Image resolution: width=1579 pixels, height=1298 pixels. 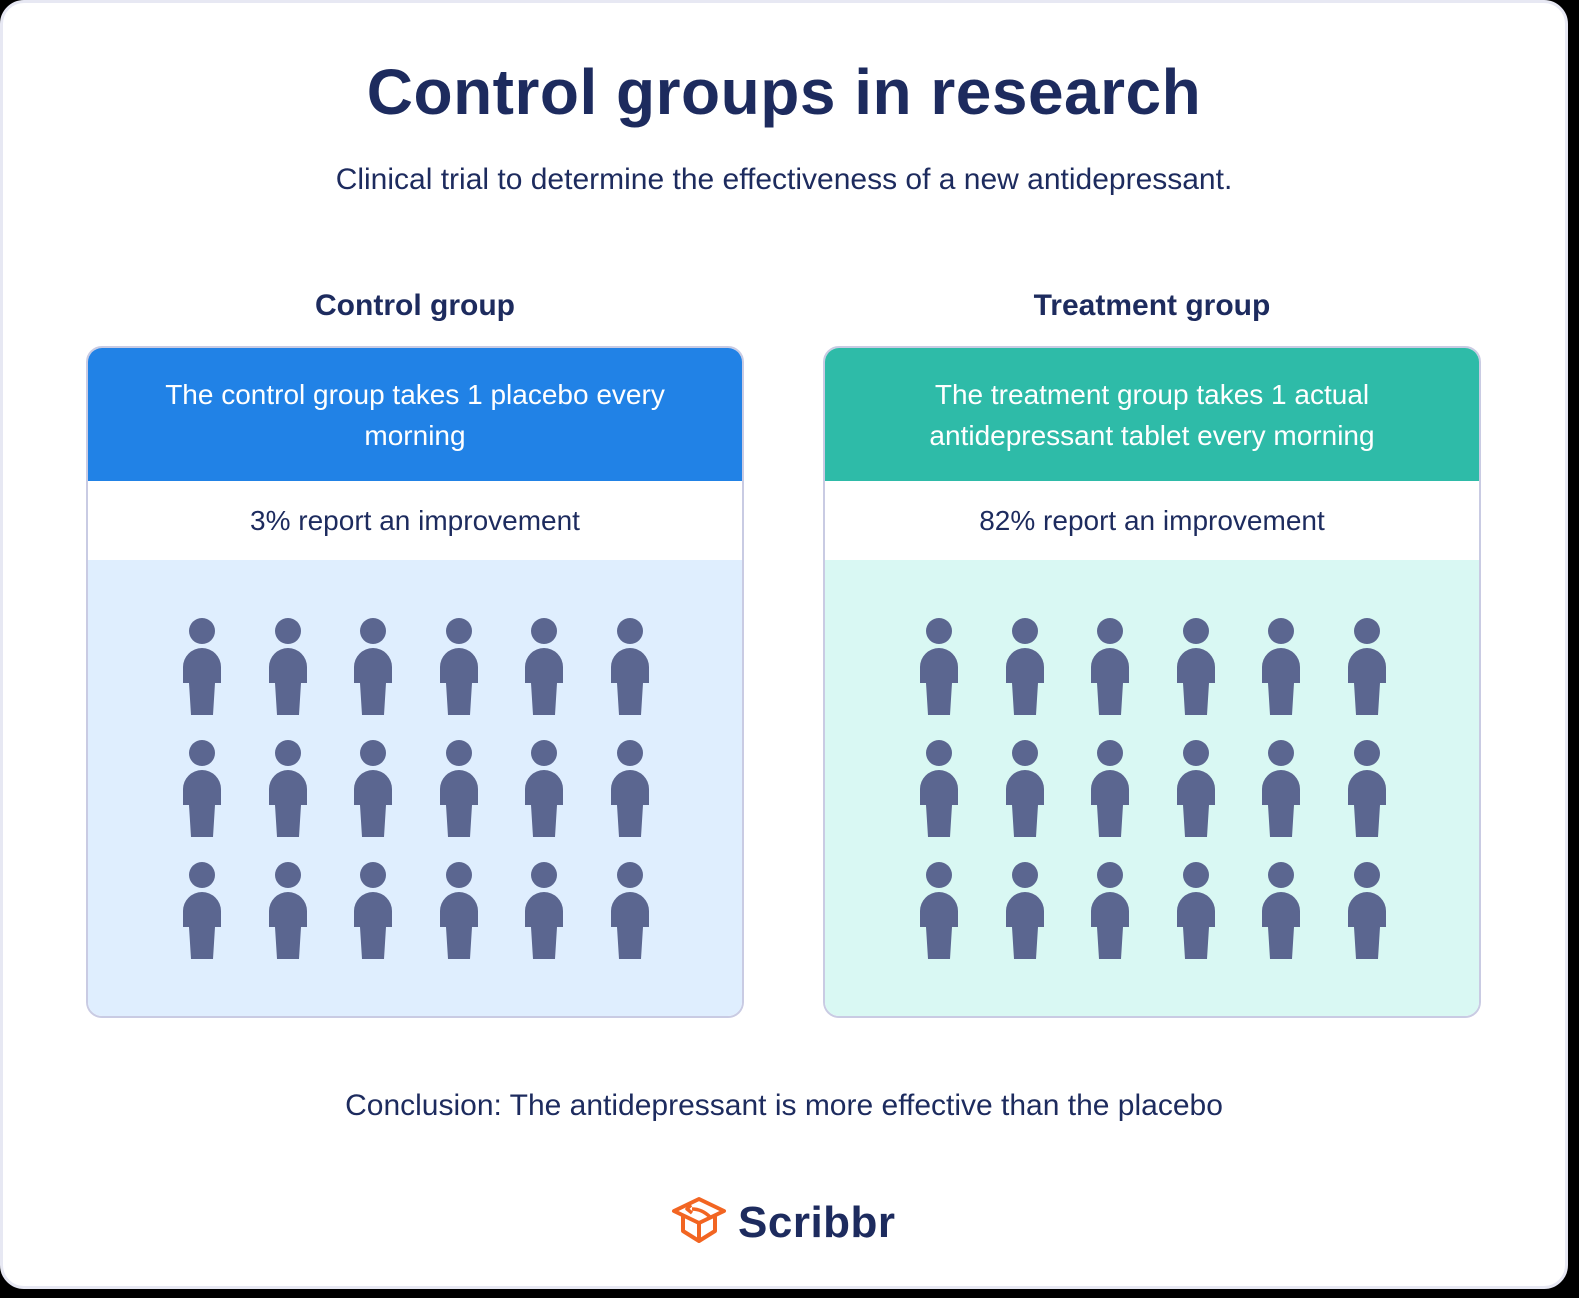 What do you see at coordinates (699, 1222) in the screenshot?
I see `graduation-cap-icon` at bounding box center [699, 1222].